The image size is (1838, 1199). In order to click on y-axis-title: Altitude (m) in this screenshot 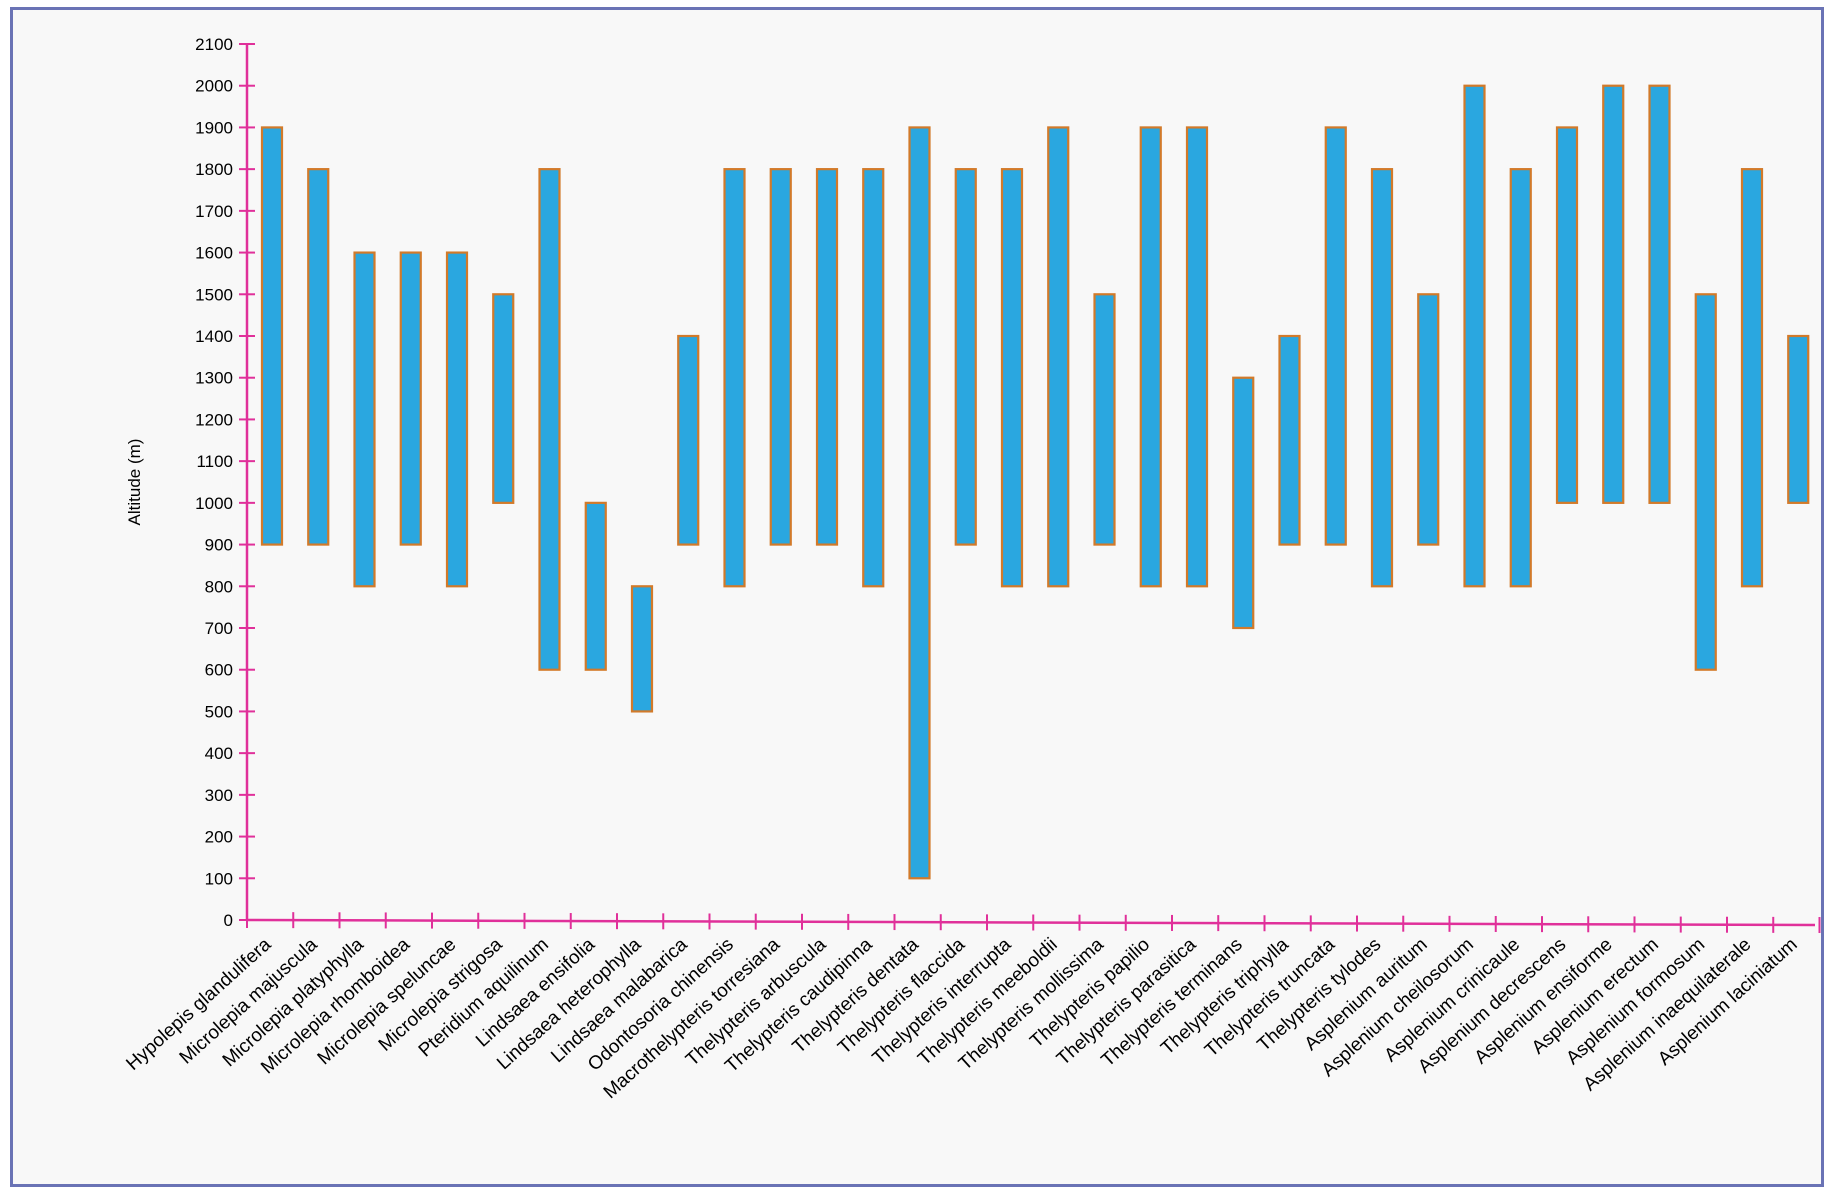, I will do `click(134, 482)`.